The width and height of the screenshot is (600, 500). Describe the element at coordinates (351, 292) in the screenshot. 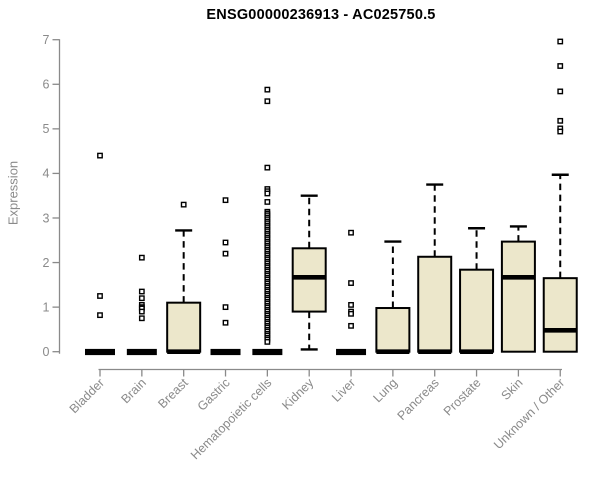

I see `boxplot-liver` at that location.